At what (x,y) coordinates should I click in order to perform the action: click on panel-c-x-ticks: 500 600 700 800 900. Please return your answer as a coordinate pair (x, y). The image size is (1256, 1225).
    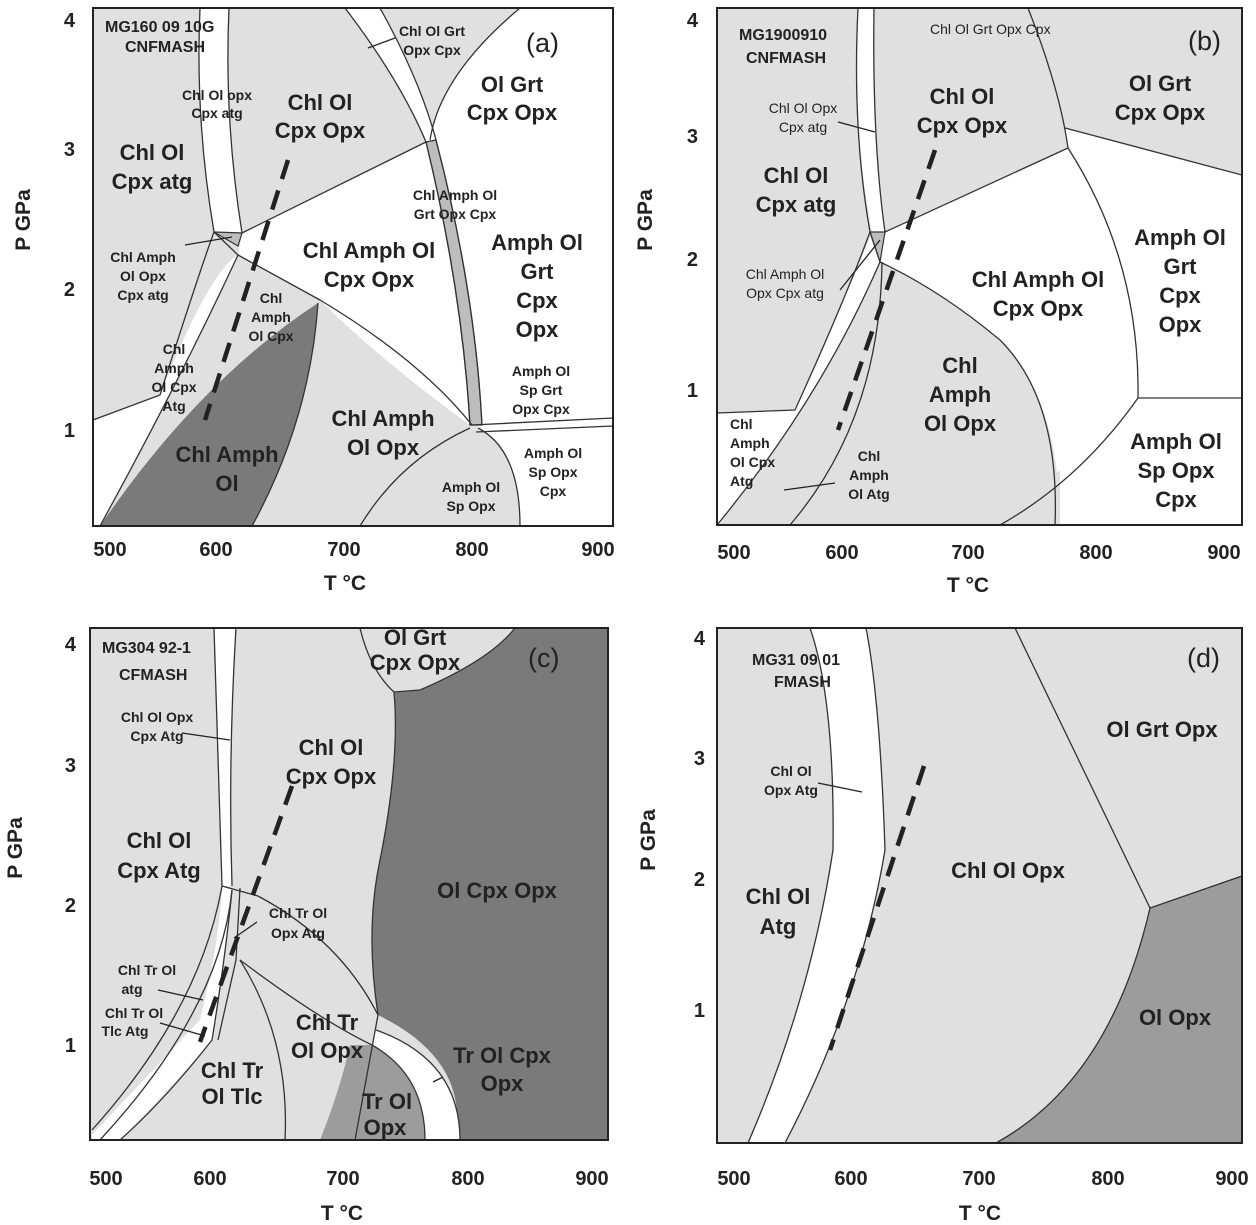
    Looking at the image, I should click on (348, 1179).